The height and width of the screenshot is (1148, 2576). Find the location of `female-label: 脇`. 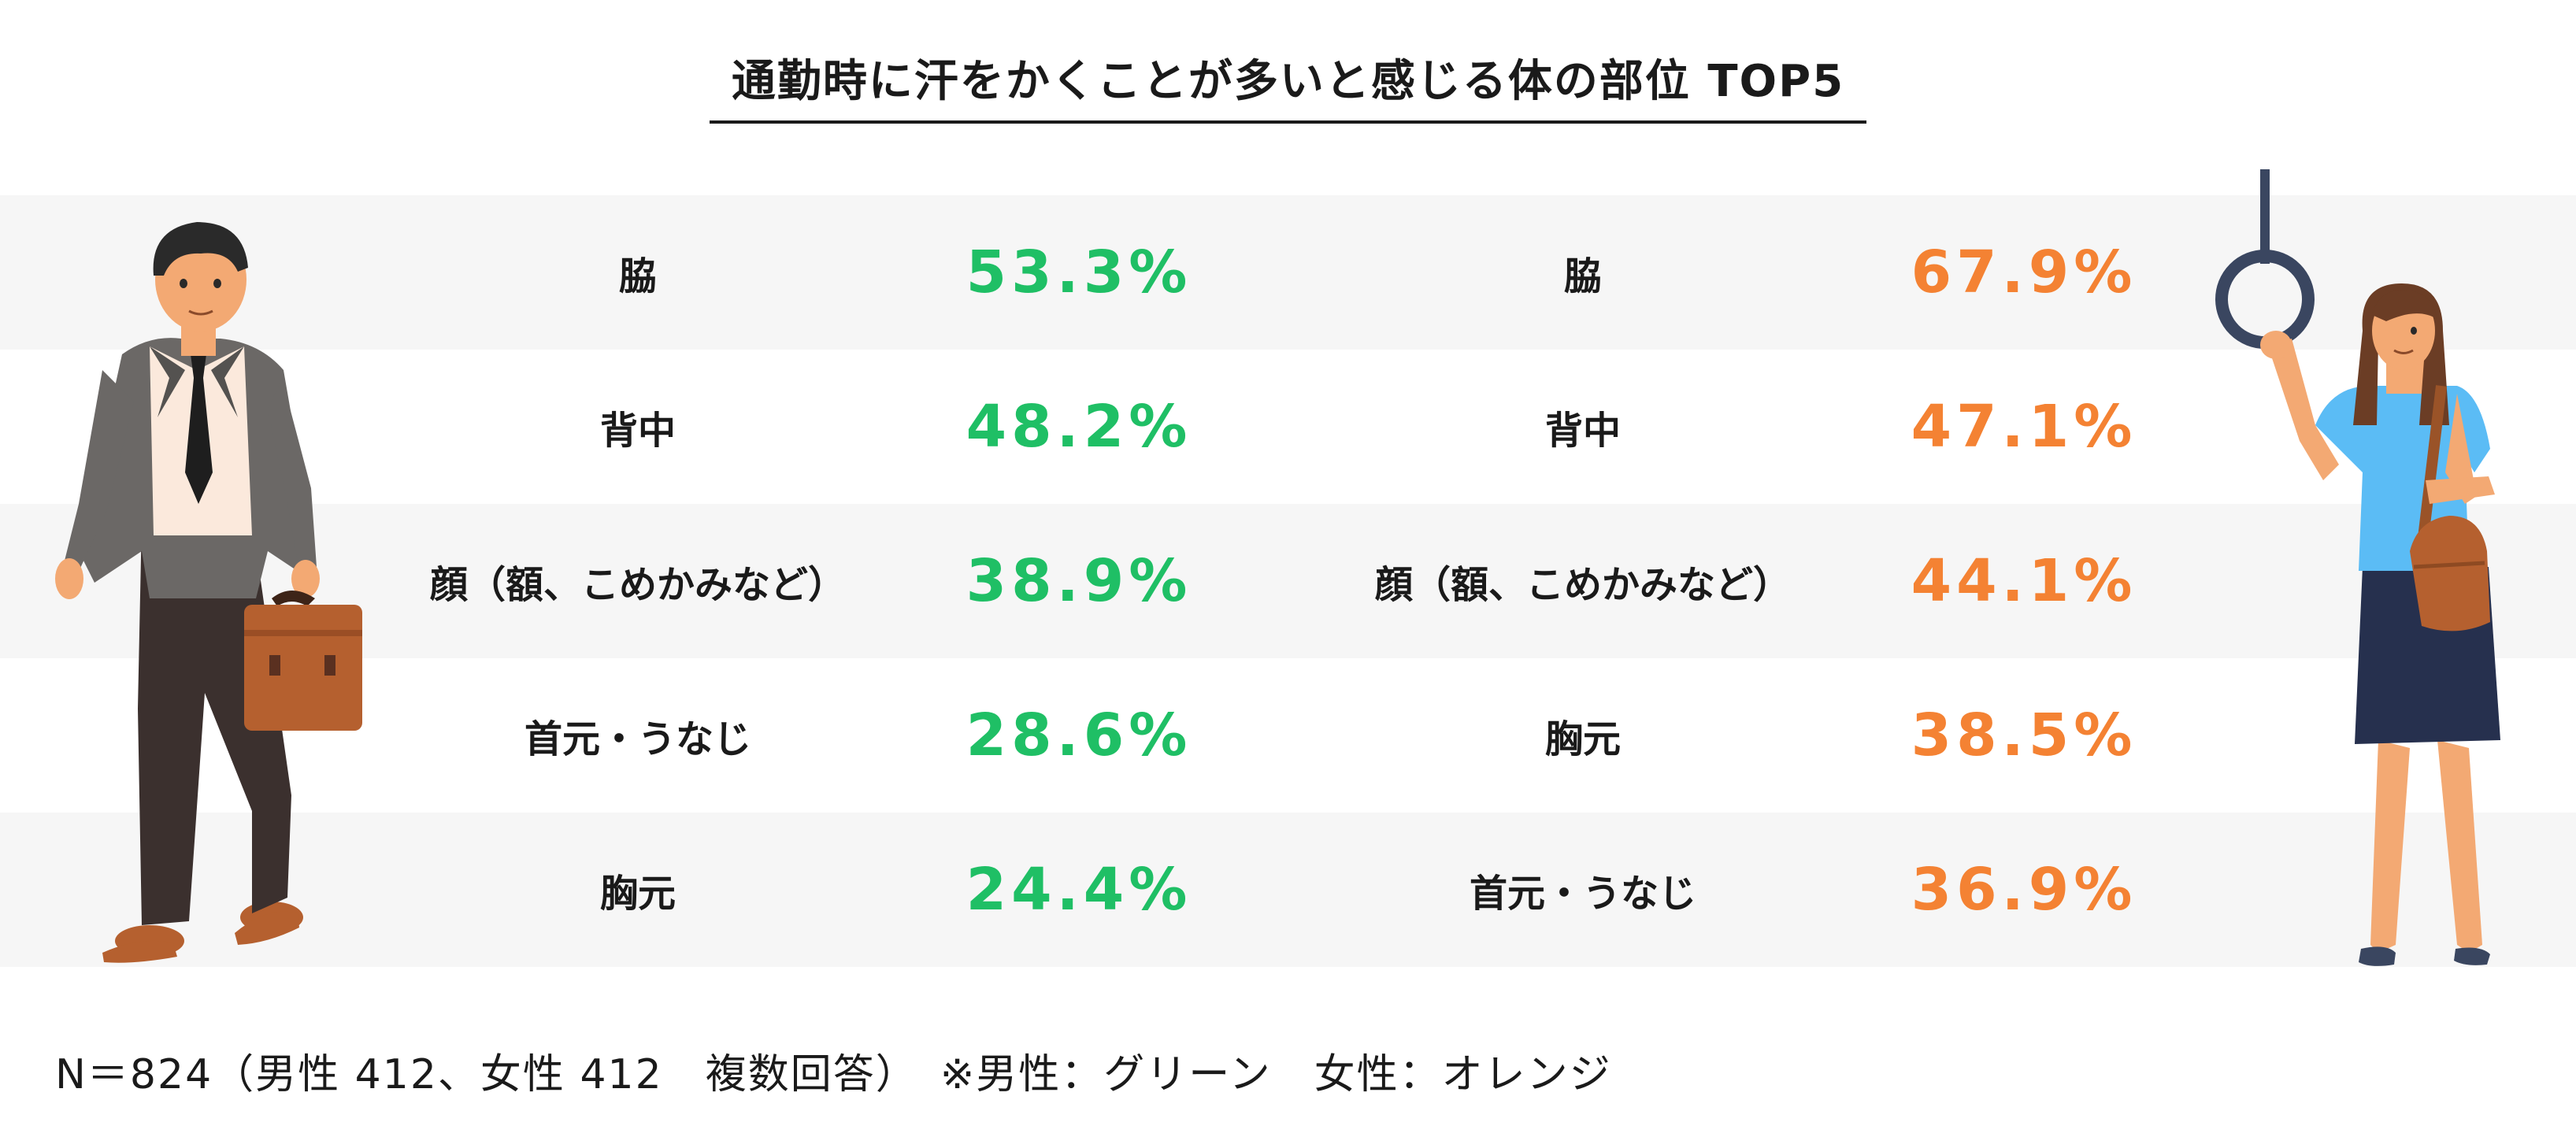

female-label: 脇 is located at coordinates (1582, 276).